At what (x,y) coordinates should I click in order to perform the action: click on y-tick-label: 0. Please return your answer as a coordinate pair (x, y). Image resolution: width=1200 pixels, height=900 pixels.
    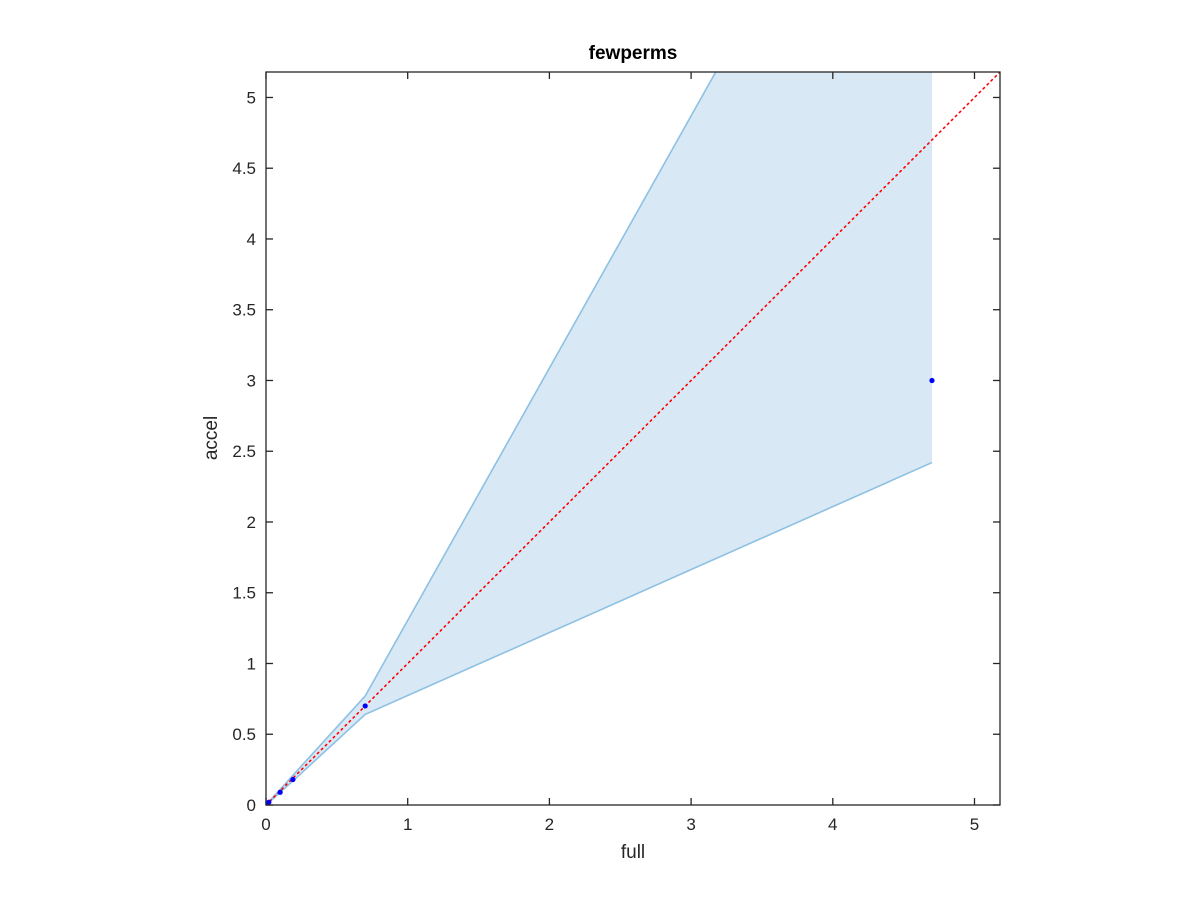
    Looking at the image, I should click on (251, 805).